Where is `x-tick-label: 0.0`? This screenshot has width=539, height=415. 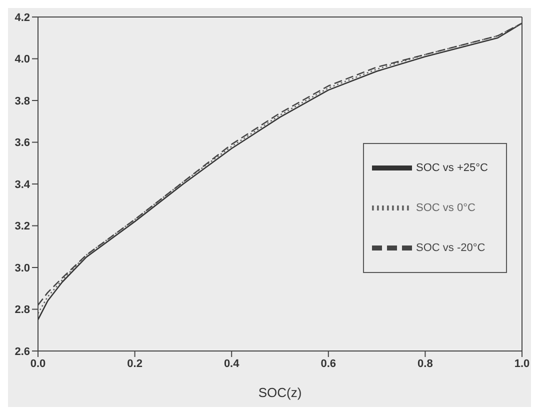 x-tick-label: 0.0 is located at coordinates (38, 364).